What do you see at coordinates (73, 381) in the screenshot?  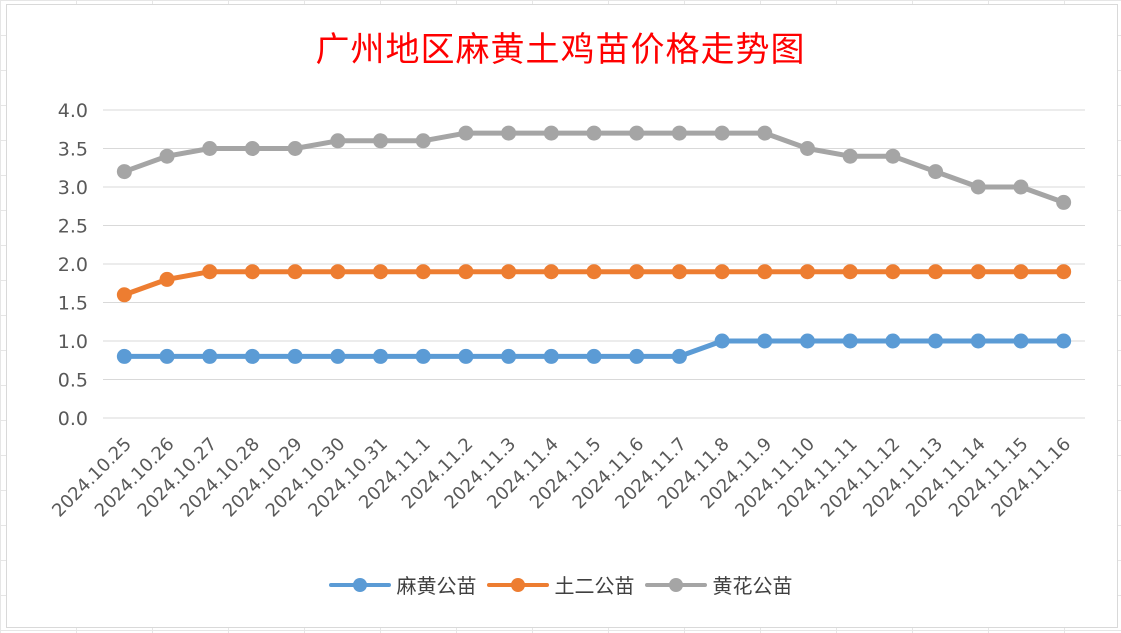 I see `y-tick-label: 0.5` at bounding box center [73, 381].